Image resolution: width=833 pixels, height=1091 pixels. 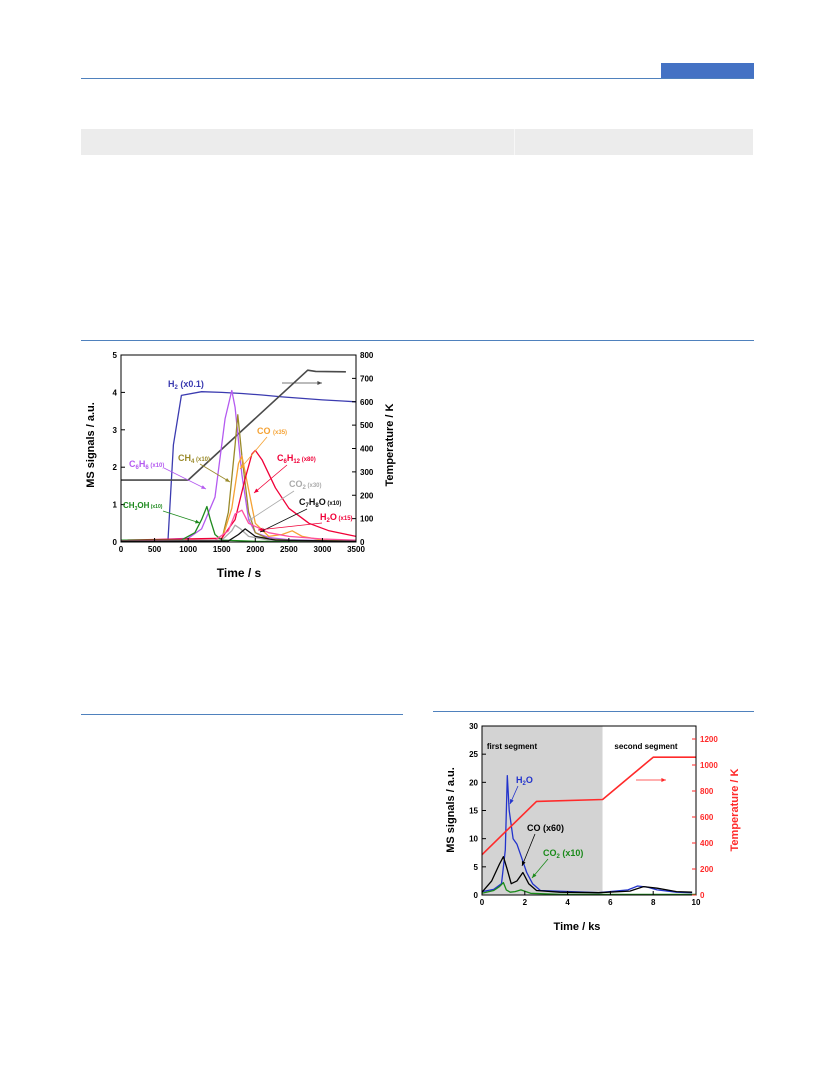 What do you see at coordinates (567, 902) in the screenshot?
I see `x-tick-label: 4` at bounding box center [567, 902].